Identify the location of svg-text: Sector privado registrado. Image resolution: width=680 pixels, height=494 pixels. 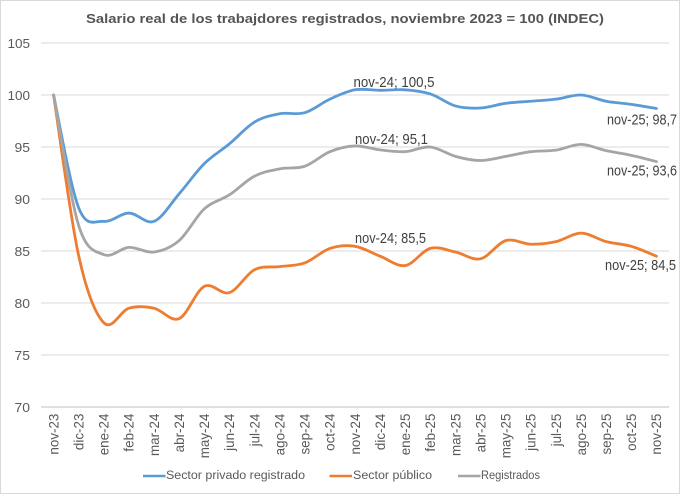
(235, 475).